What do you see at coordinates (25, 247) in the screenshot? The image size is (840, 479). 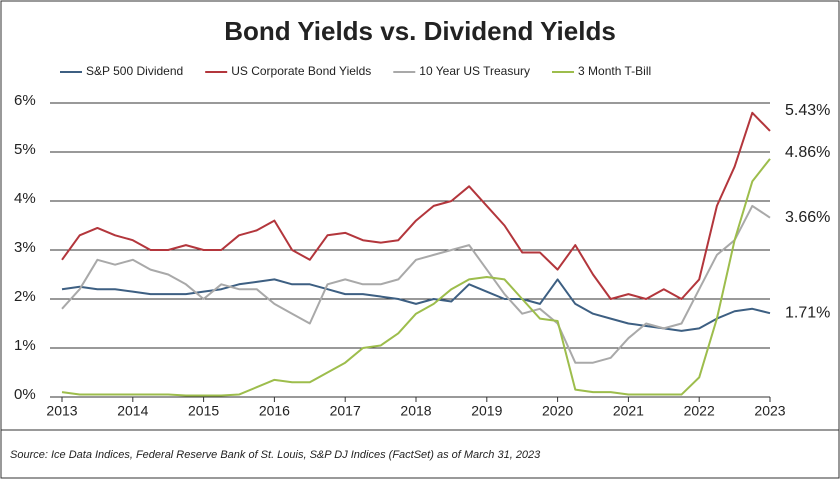 I see `y-tick-label: 3%` at bounding box center [25, 247].